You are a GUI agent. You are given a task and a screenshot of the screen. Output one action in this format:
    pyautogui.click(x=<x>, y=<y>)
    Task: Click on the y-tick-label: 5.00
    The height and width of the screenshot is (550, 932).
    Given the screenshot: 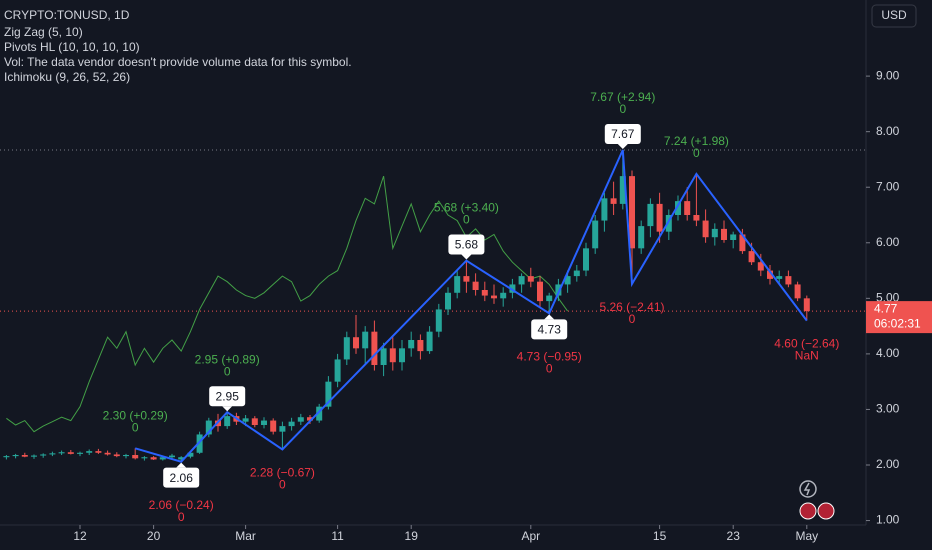 What is the action you would take?
    pyautogui.click(x=888, y=298)
    